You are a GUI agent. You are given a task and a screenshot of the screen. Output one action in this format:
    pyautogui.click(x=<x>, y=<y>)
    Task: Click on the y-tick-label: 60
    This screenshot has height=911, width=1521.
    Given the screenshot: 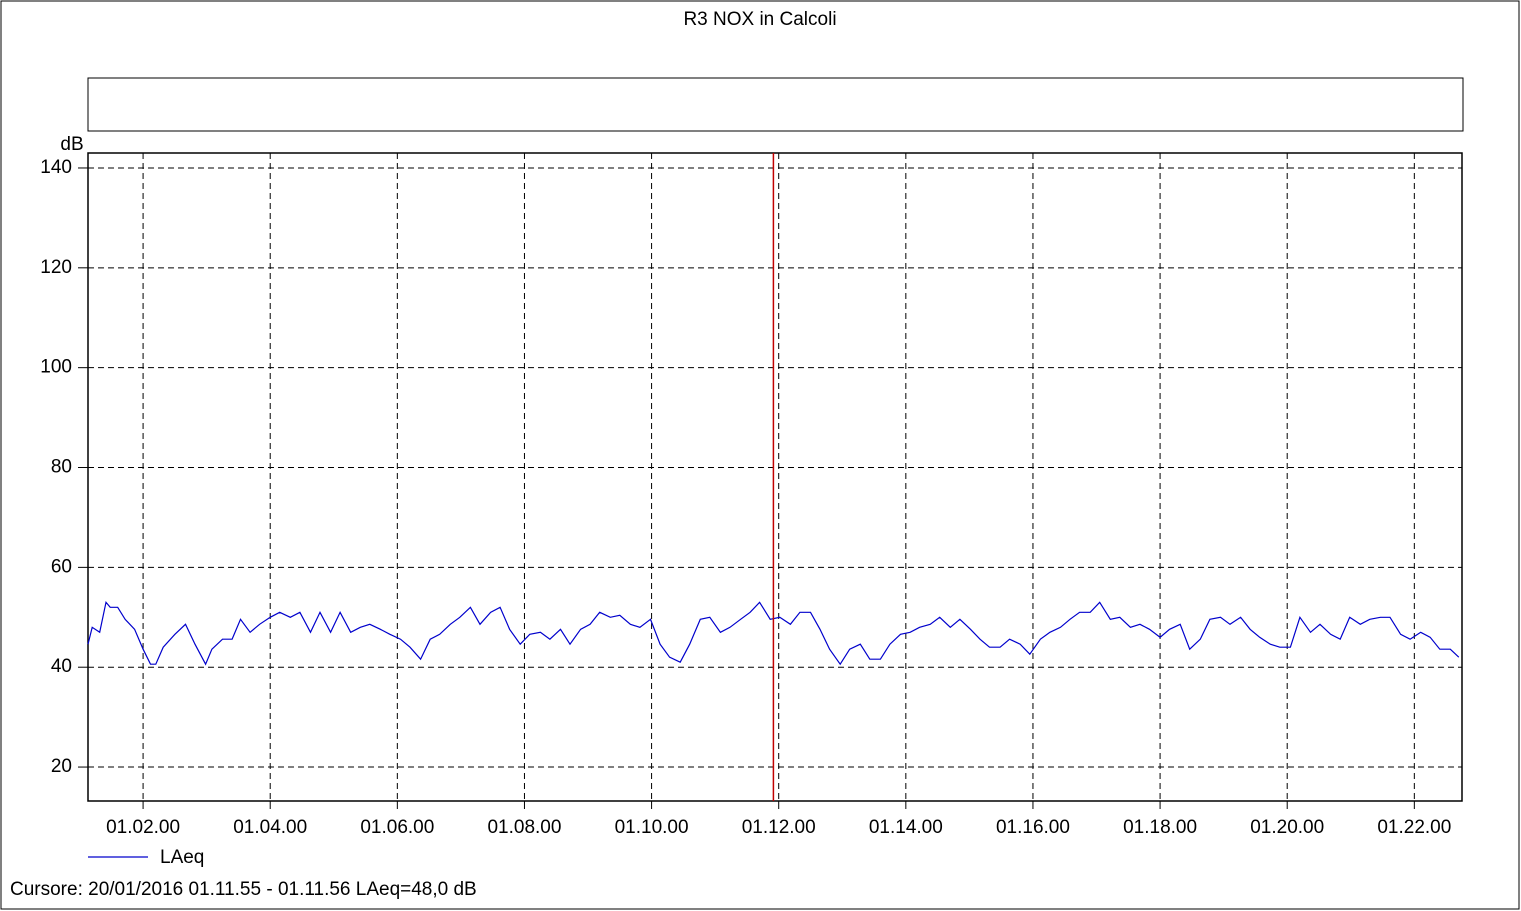 What is the action you would take?
    pyautogui.click(x=61, y=566)
    